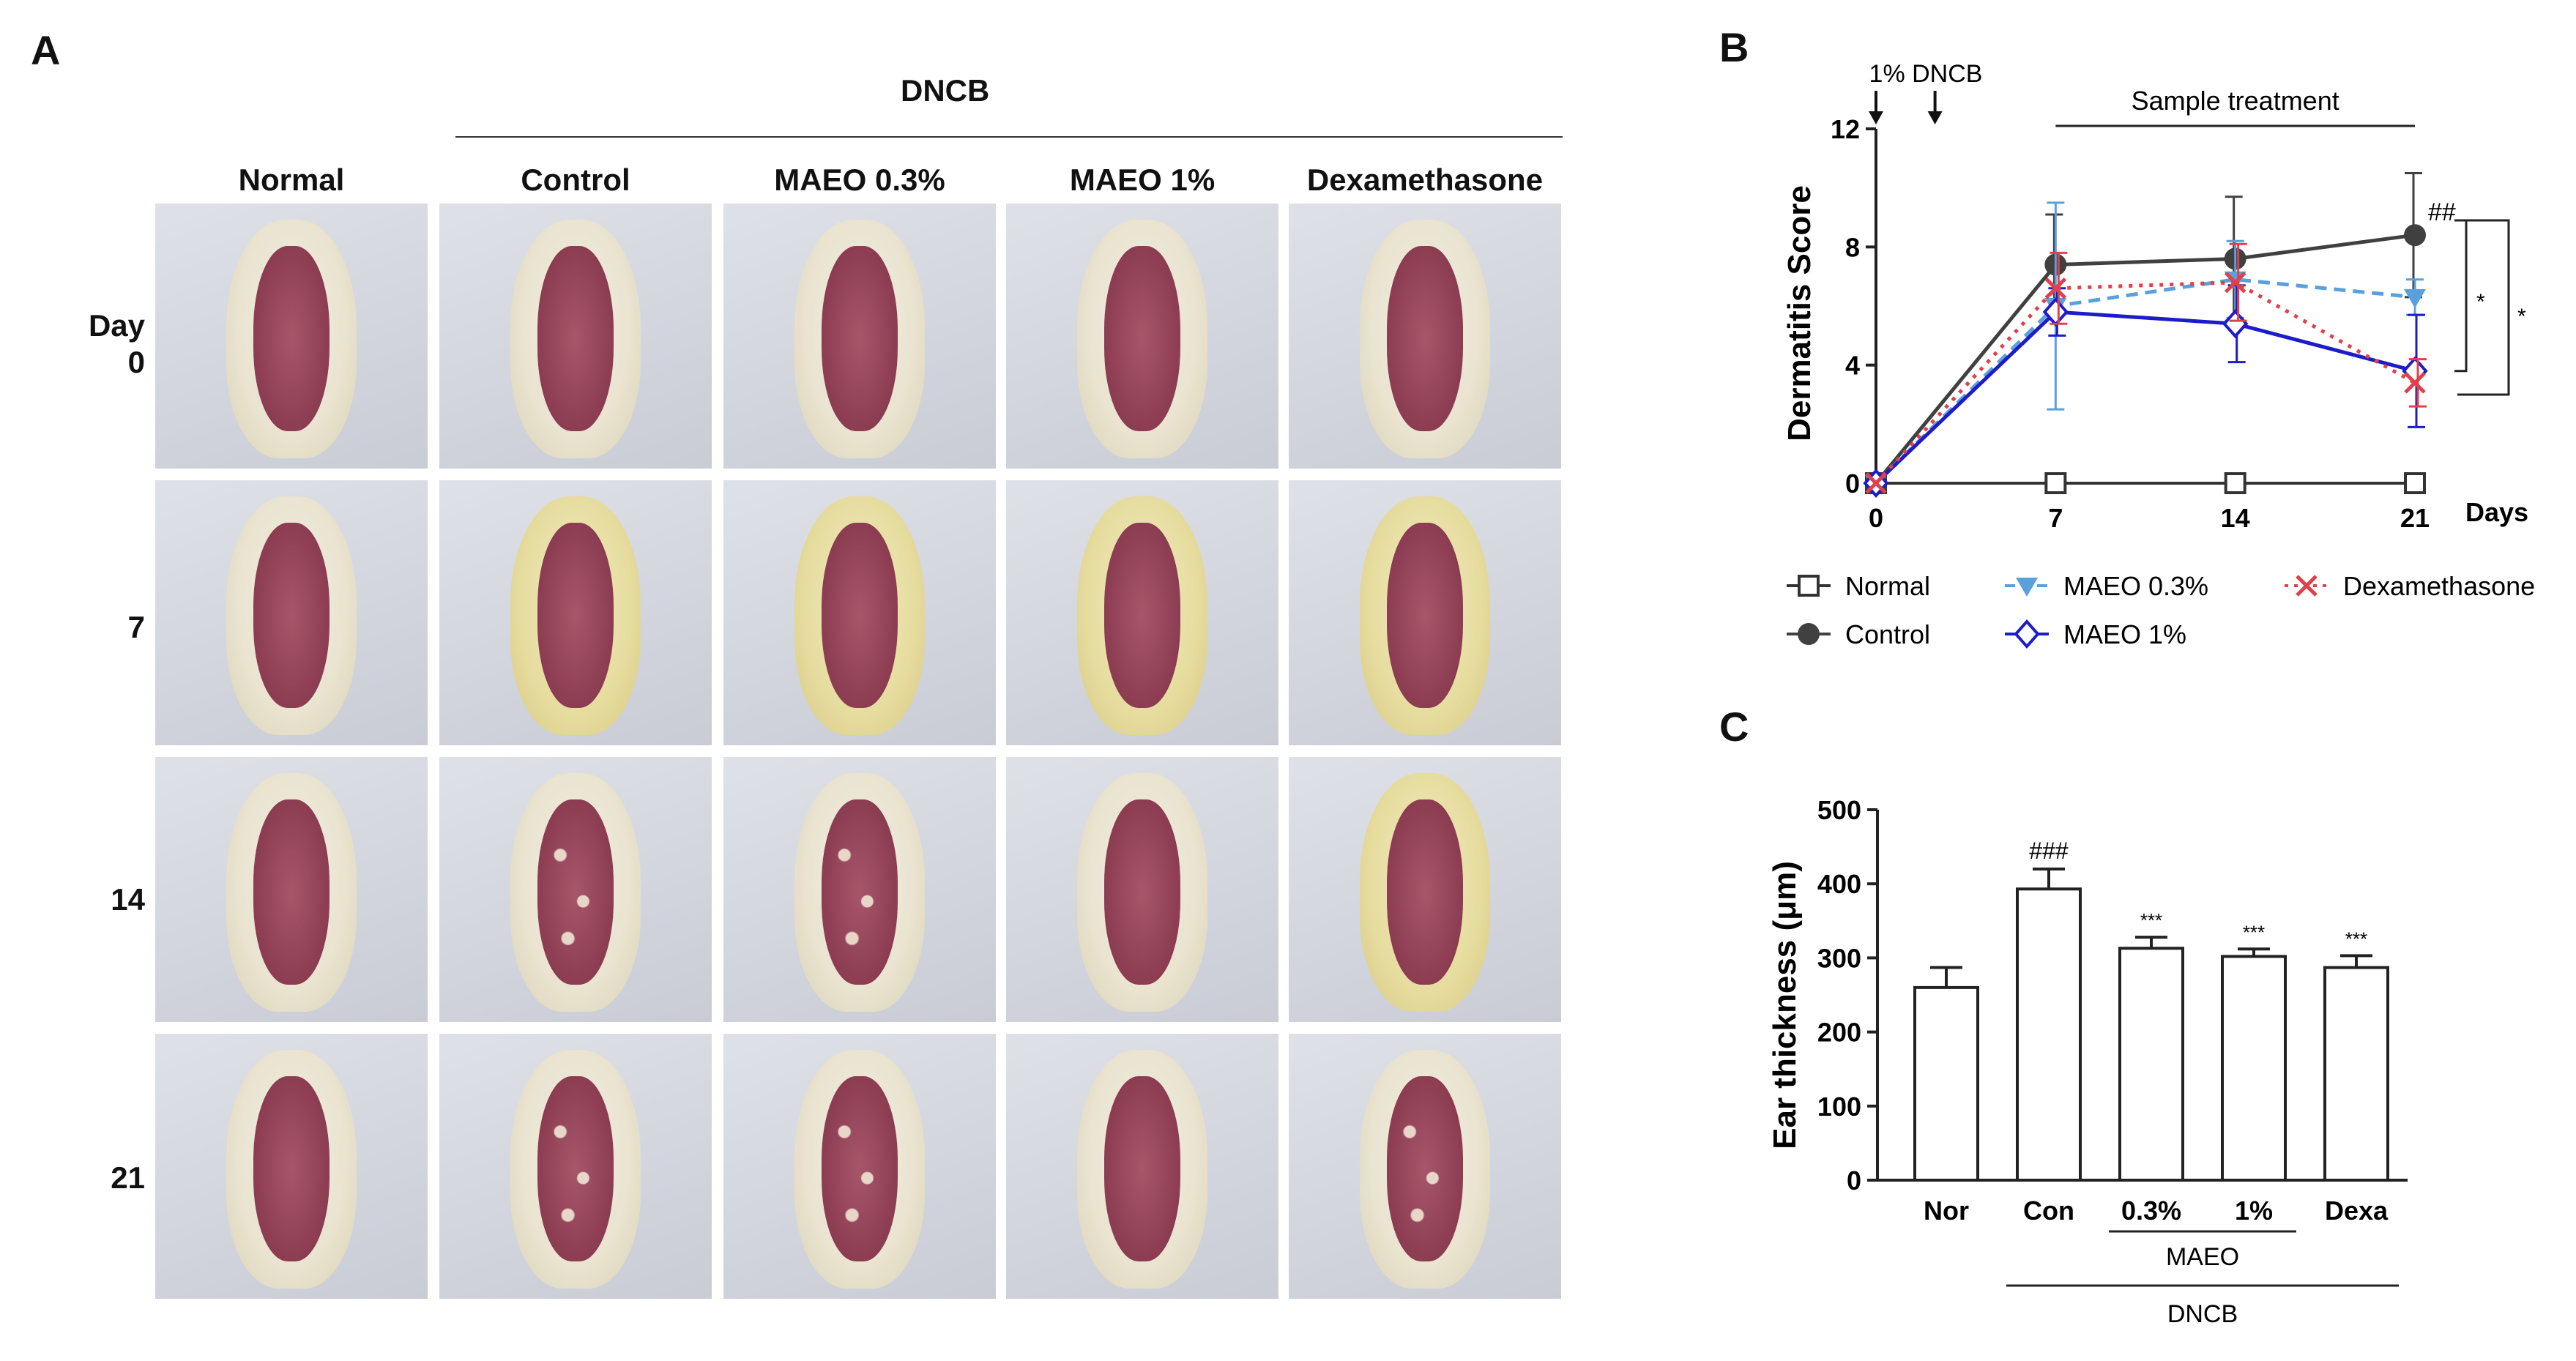 This screenshot has width=2576, height=1361. I want to click on column-header-control: Control, so click(575, 180).